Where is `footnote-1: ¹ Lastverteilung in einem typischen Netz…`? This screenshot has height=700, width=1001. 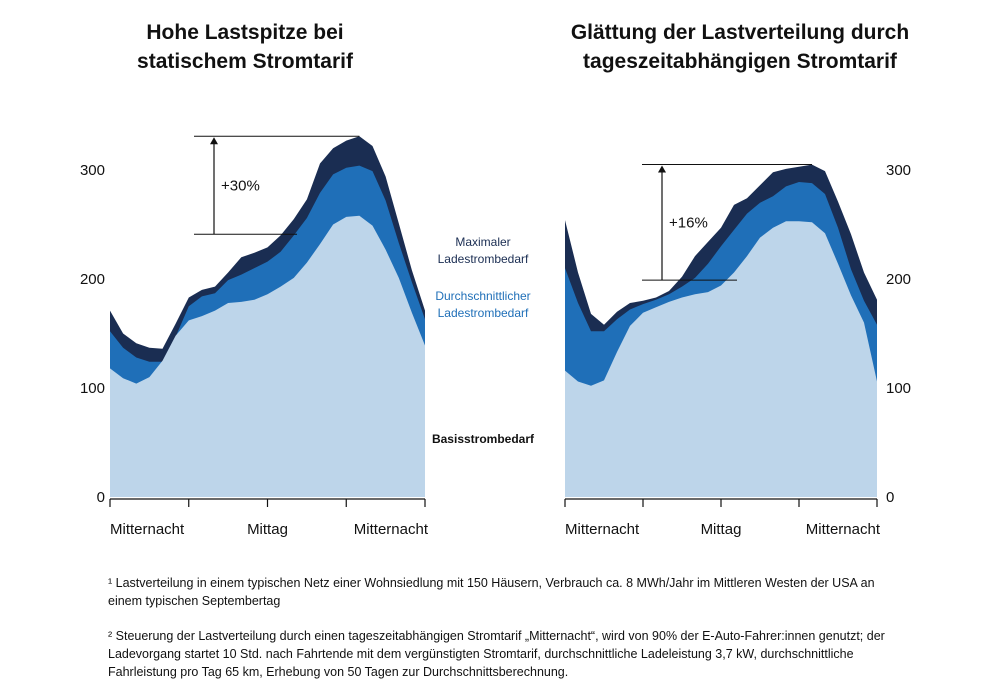 footnote-1: ¹ Lastverteilung in einem typischen Netz… is located at coordinates (491, 592).